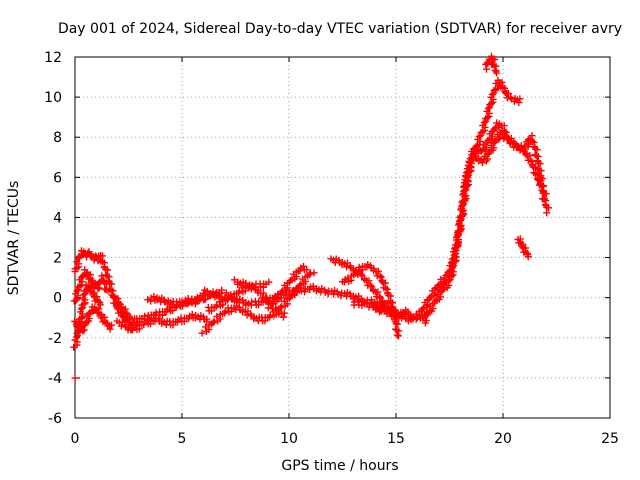  Describe the element at coordinates (610, 439) in the screenshot. I see `x-tick-label: 25` at that location.